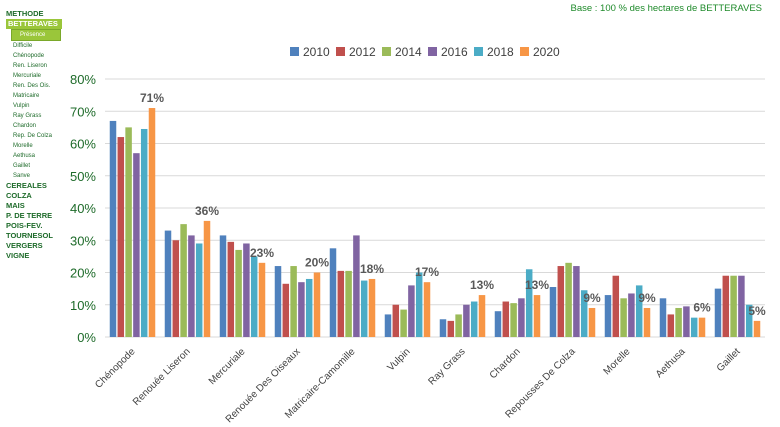 This screenshot has width=780, height=427. Describe the element at coordinates (427, 272) in the screenshot. I see `data-label: 17%` at that location.